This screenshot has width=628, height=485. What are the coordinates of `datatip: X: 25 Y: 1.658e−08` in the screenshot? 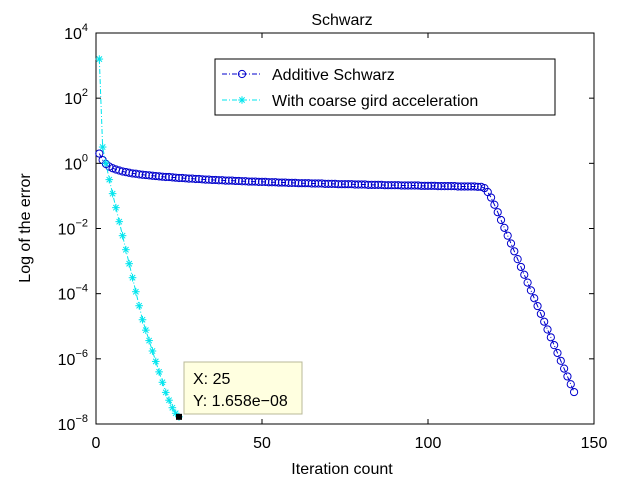 It's located at (239, 390).